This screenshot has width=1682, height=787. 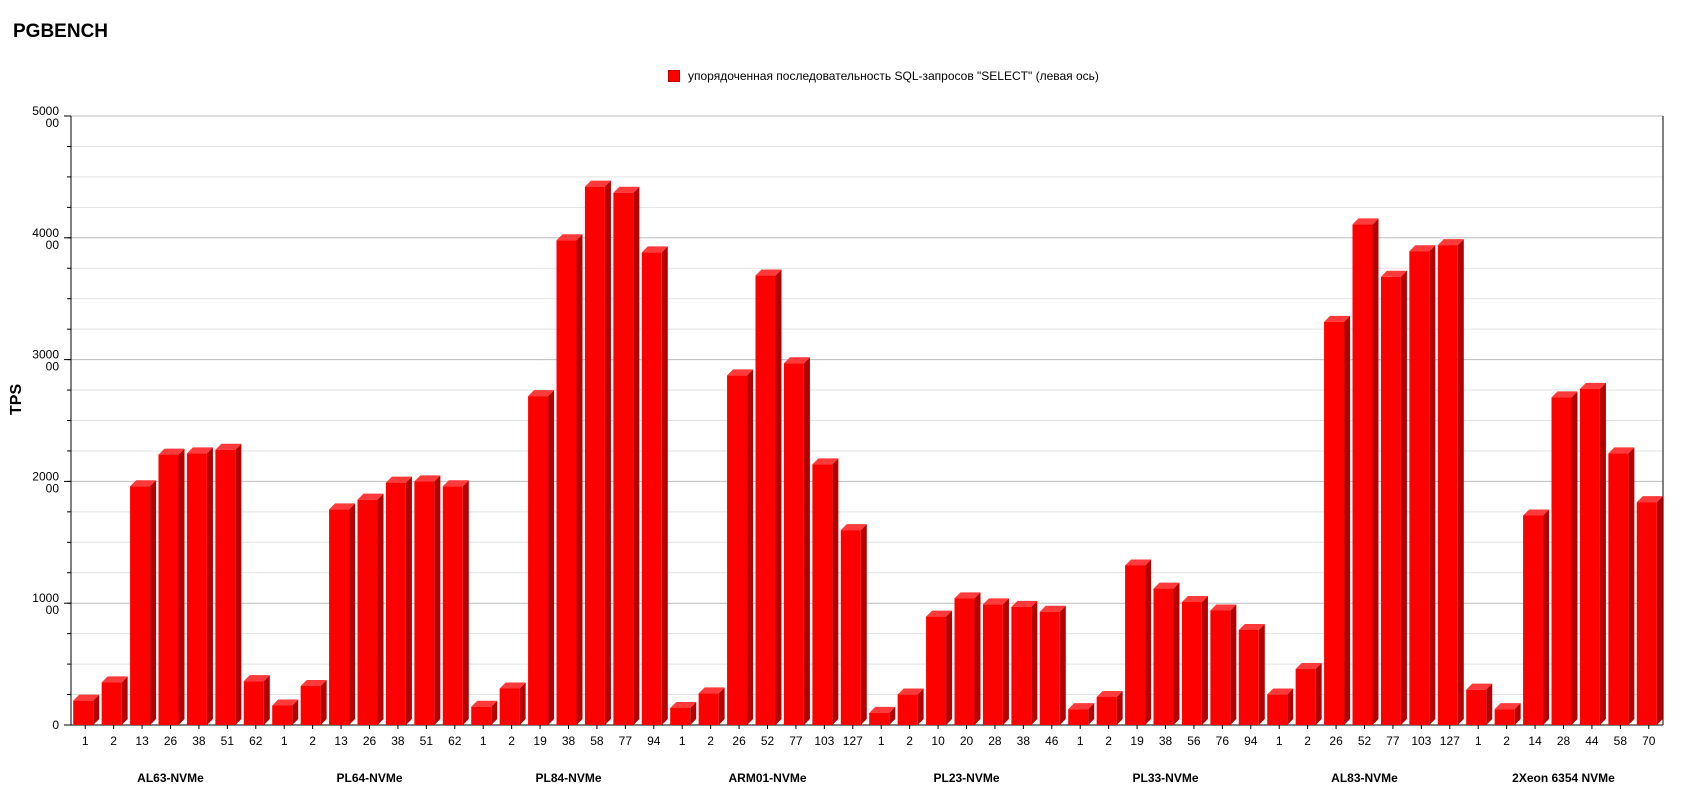 I want to click on y-tick-label: 3000, so click(x=45, y=355).